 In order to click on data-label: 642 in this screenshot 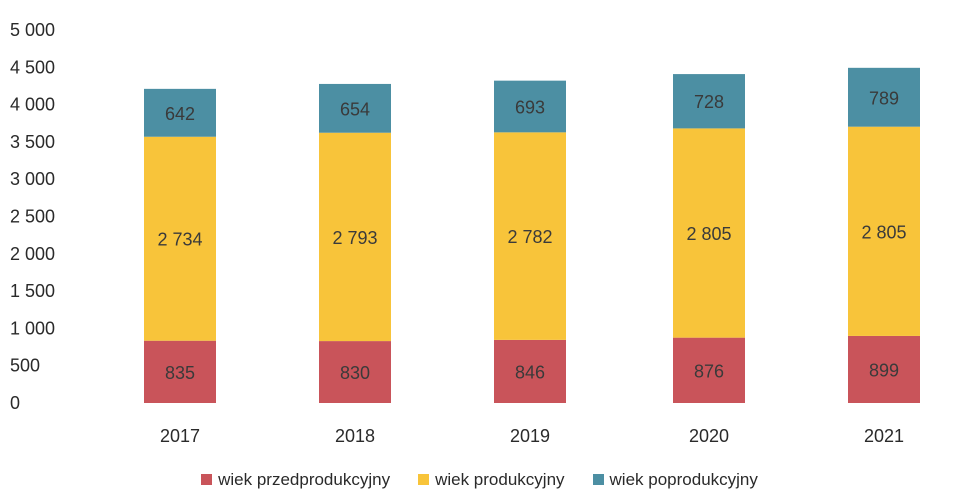, I will do `click(180, 114)`.